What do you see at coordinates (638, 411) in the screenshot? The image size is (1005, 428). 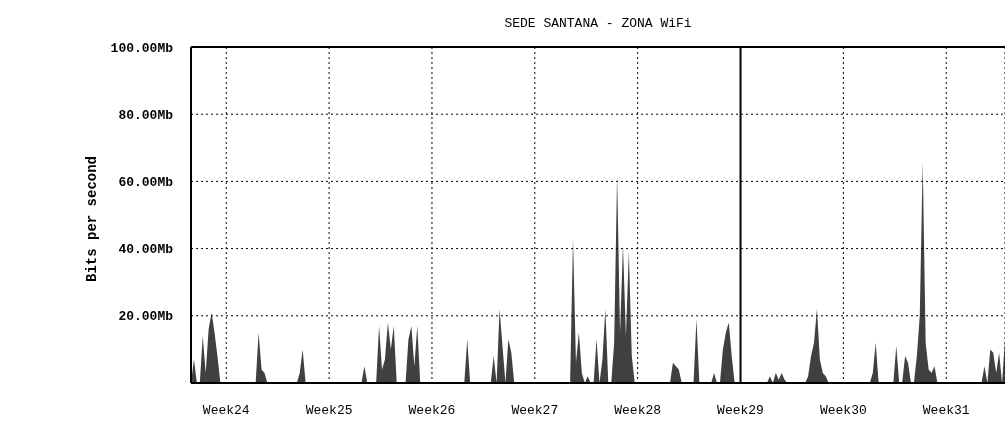 I see `x-tick-label: Week28` at bounding box center [638, 411].